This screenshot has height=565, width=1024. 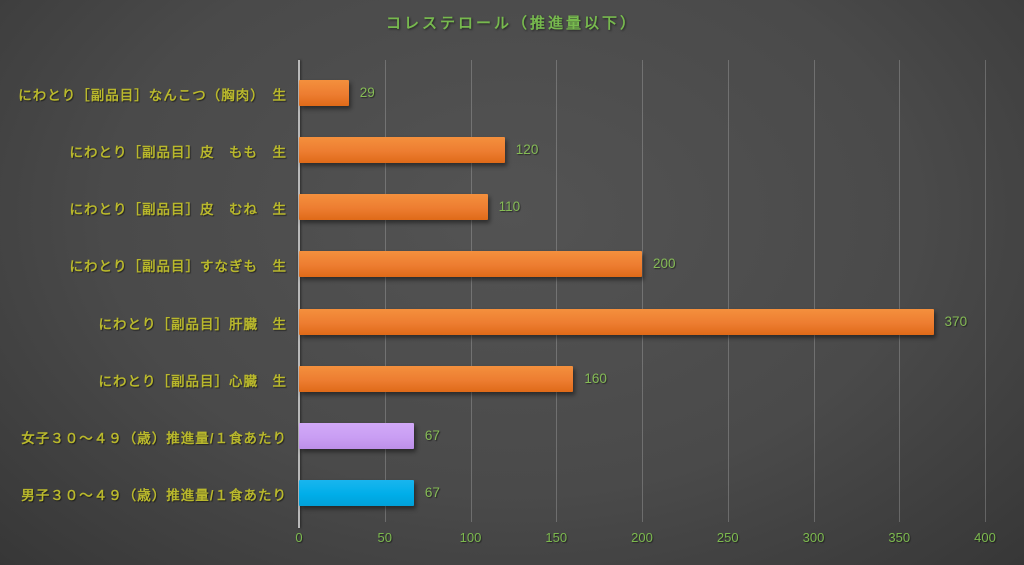 What do you see at coordinates (511, 23) in the screenshot?
I see `chart-title: コレステロール（推進量以下）` at bounding box center [511, 23].